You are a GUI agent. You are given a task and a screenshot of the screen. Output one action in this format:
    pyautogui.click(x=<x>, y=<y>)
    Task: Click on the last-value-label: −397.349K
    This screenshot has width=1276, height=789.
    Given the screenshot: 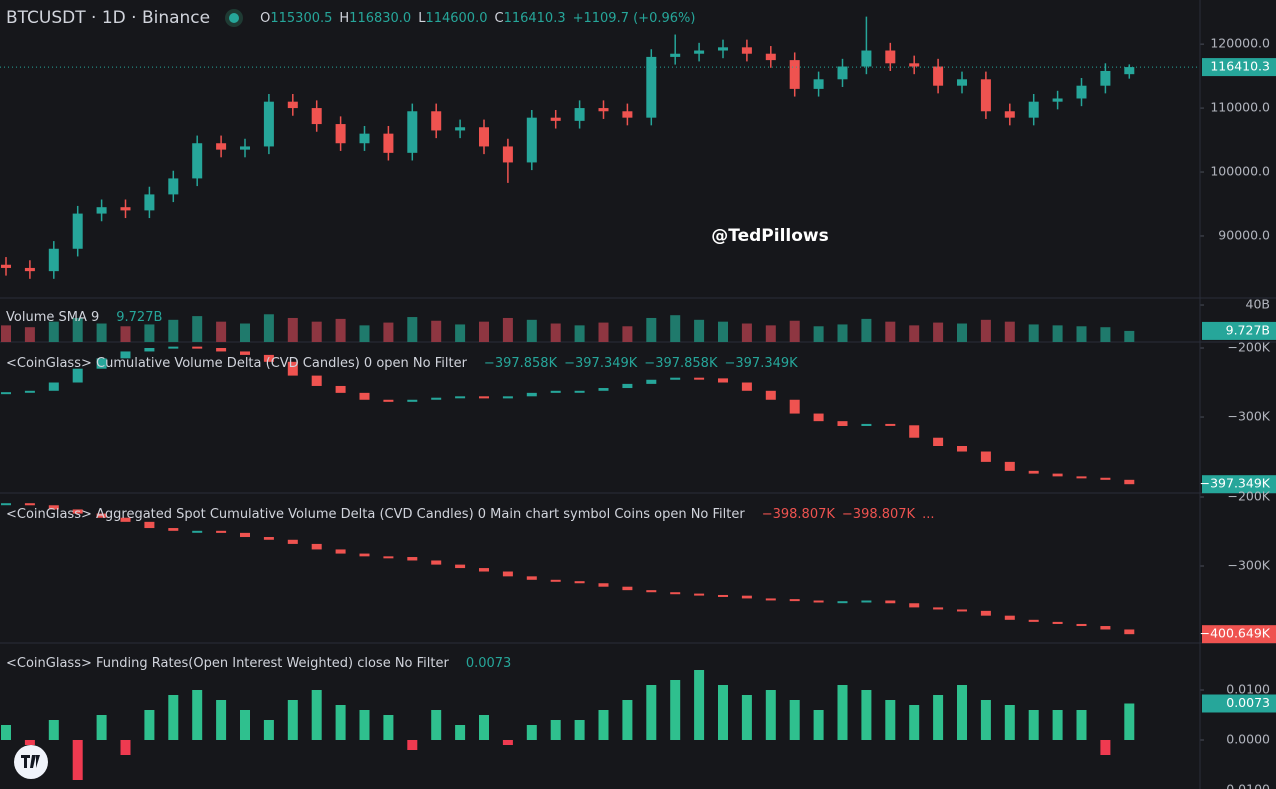 What is the action you would take?
    pyautogui.click(x=1235, y=483)
    